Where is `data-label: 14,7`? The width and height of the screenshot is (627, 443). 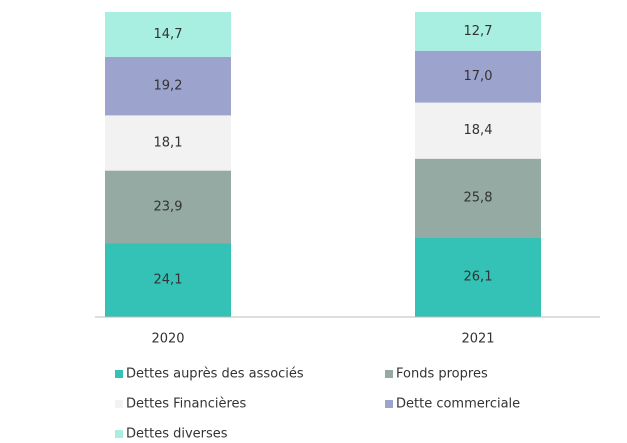 data-label: 14,7 is located at coordinates (168, 34).